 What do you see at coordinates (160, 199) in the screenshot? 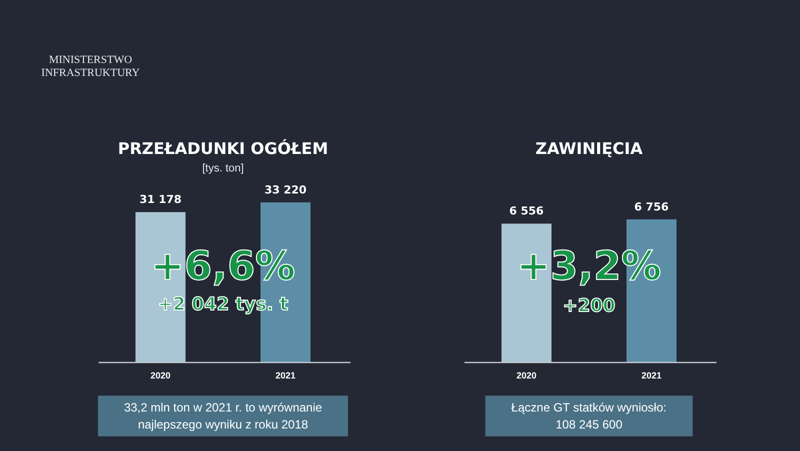
I see `data-label: 31 178` at bounding box center [160, 199].